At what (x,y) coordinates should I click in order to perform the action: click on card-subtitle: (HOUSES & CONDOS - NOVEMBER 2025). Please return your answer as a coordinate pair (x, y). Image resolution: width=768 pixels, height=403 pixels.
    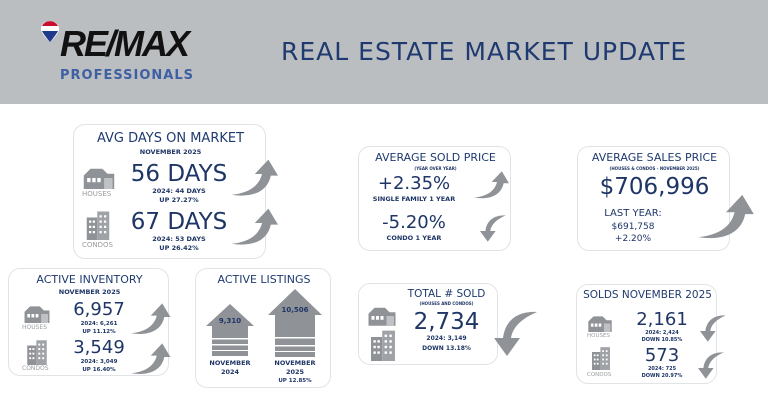
    Looking at the image, I should click on (654, 168).